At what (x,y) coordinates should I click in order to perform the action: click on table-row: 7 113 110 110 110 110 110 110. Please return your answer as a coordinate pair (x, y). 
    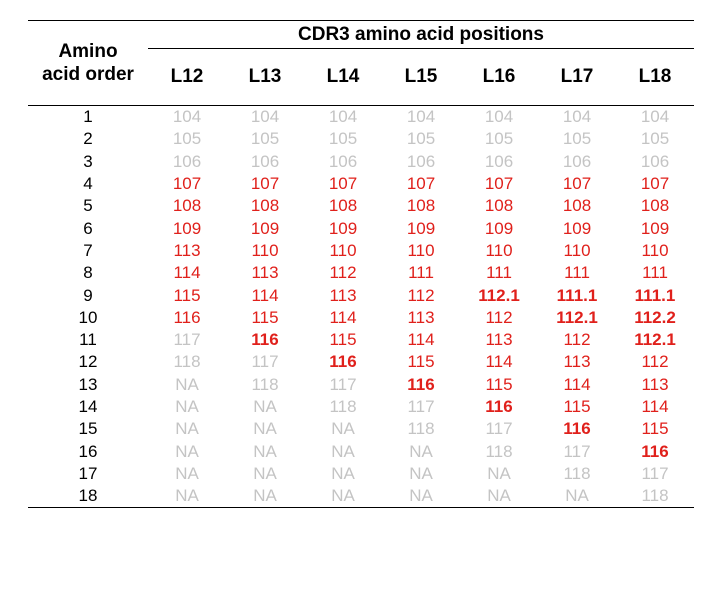
    Looking at the image, I should click on (361, 251).